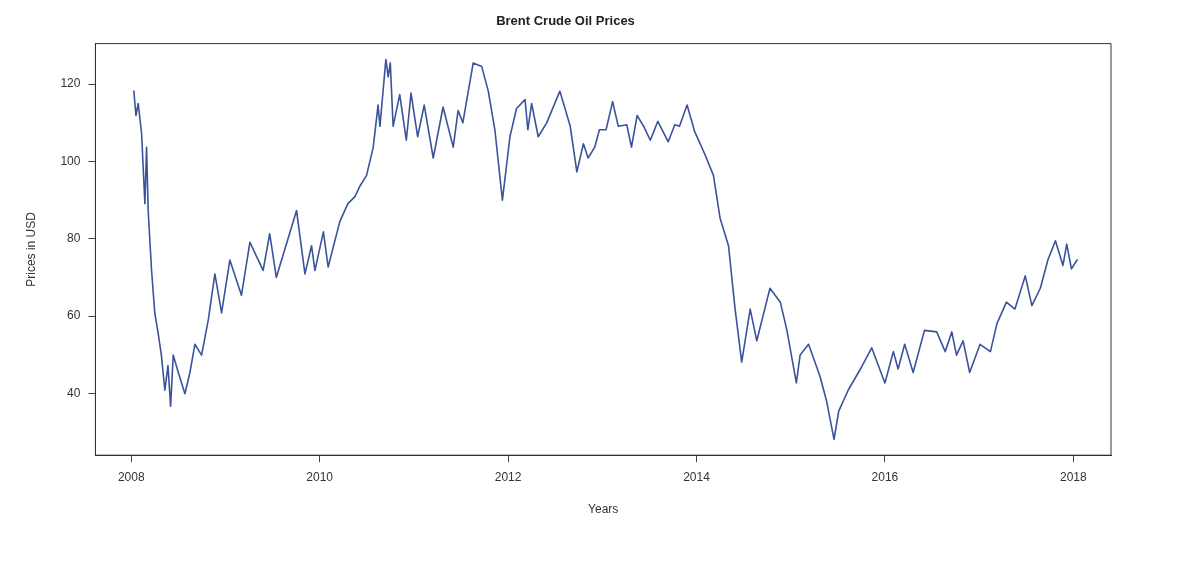  Describe the element at coordinates (70, 160) in the screenshot. I see `y-tick-label: 100` at that location.